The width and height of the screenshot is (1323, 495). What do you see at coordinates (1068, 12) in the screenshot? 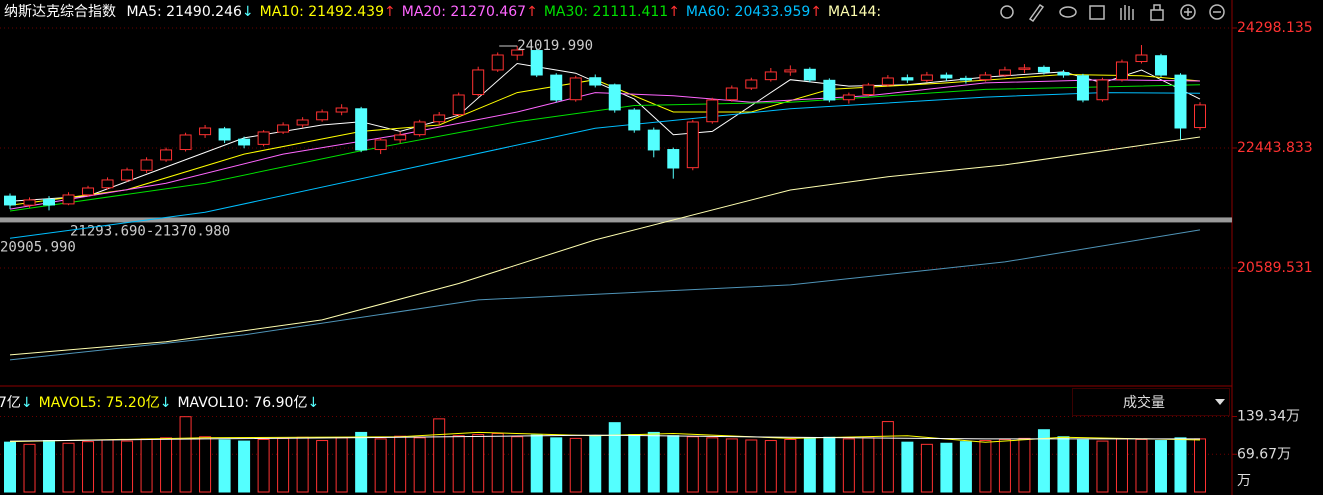
I see `eye-icon` at bounding box center [1068, 12].